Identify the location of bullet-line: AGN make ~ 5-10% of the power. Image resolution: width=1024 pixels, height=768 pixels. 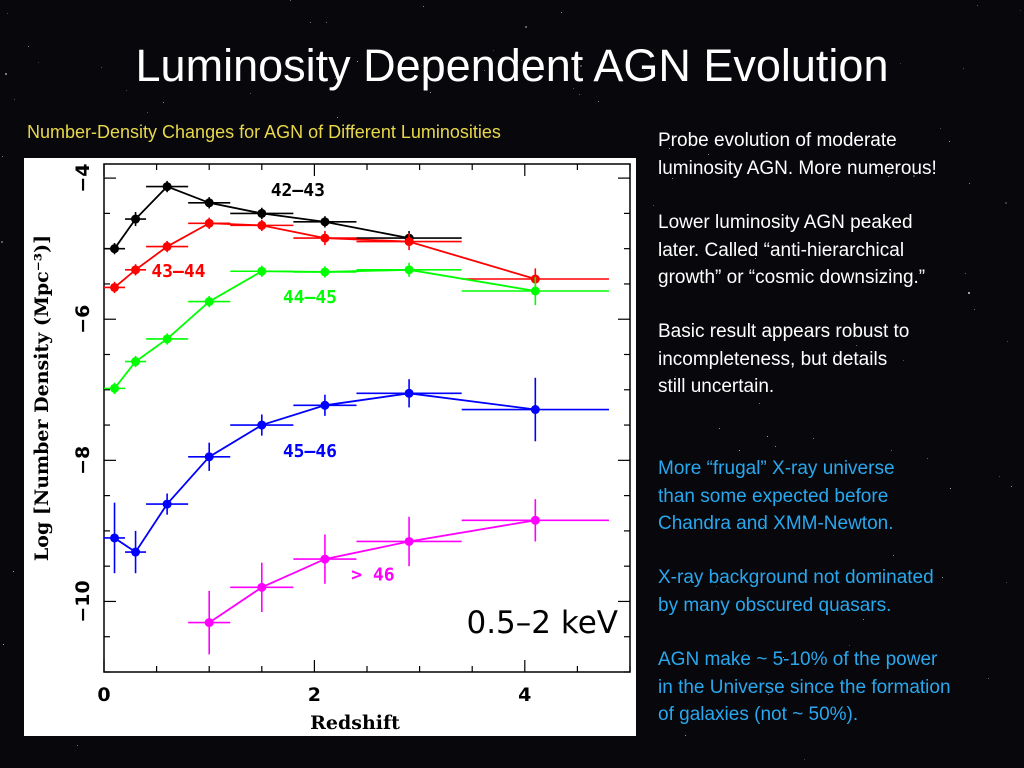
(798, 659).